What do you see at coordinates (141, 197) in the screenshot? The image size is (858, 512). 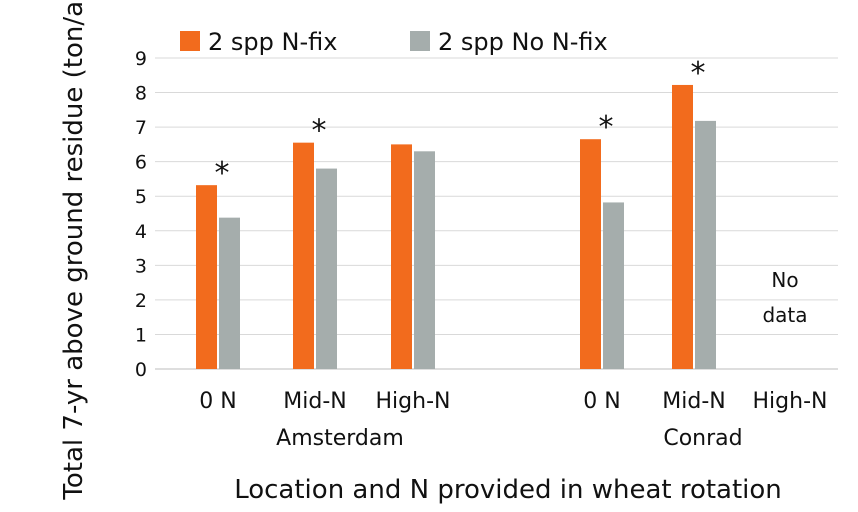 I see `y-tick-label: 5` at bounding box center [141, 197].